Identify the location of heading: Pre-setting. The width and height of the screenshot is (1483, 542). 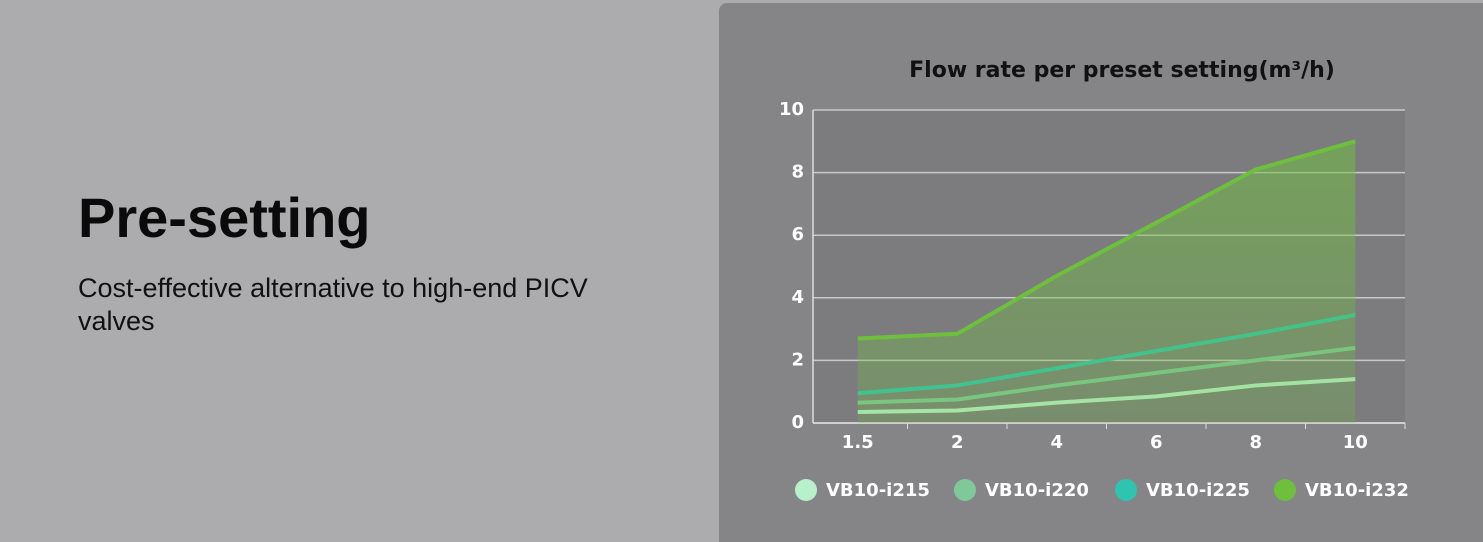
(224, 217).